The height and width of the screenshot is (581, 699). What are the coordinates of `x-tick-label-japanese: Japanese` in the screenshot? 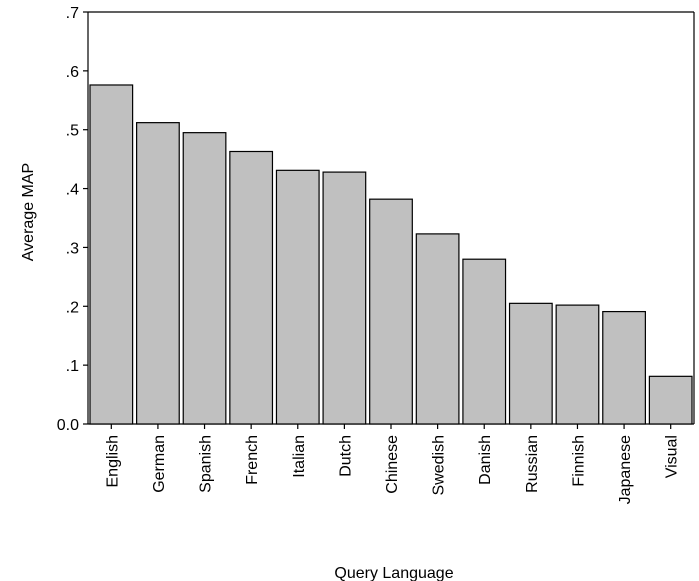 It's located at (625, 469).